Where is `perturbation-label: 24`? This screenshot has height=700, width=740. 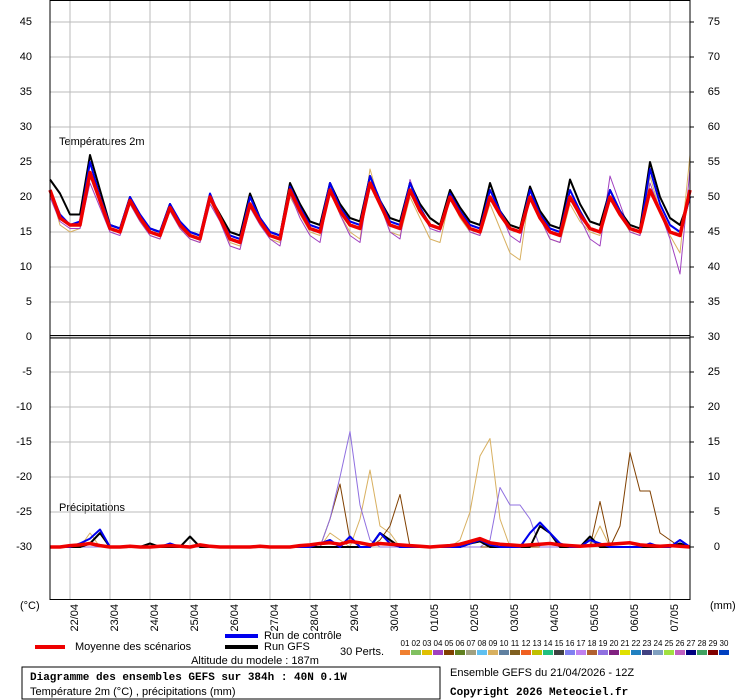 perturbation-label: 24 is located at coordinates (658, 643).